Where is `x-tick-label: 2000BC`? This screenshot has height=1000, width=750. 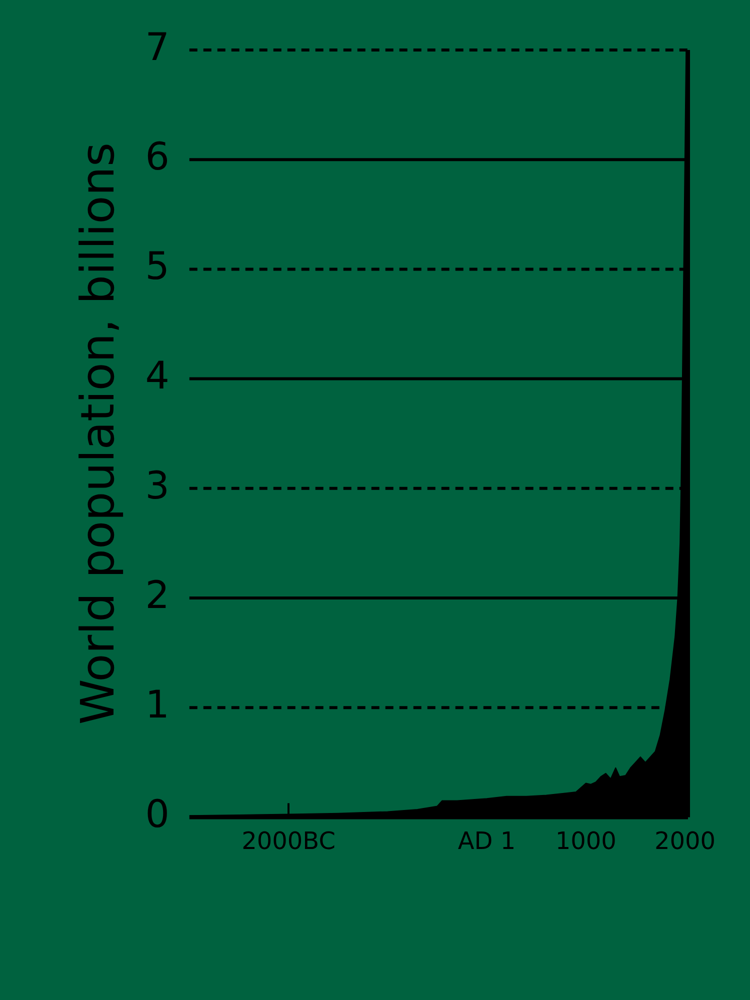
x-tick-label: 2000BC is located at coordinates (289, 840).